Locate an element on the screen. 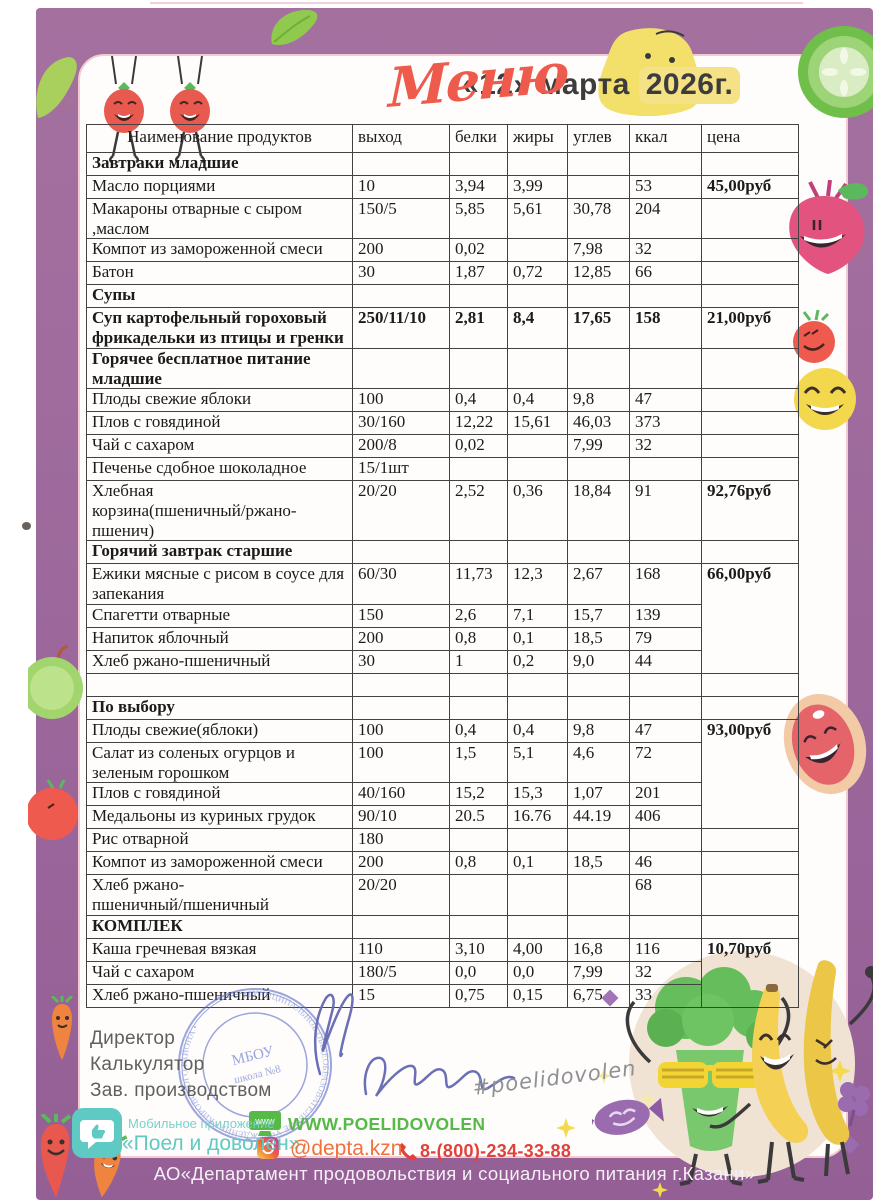 Image resolution: width=873 pixels, height=1202 pixels. item-value-cell: 91 is located at coordinates (665, 511).